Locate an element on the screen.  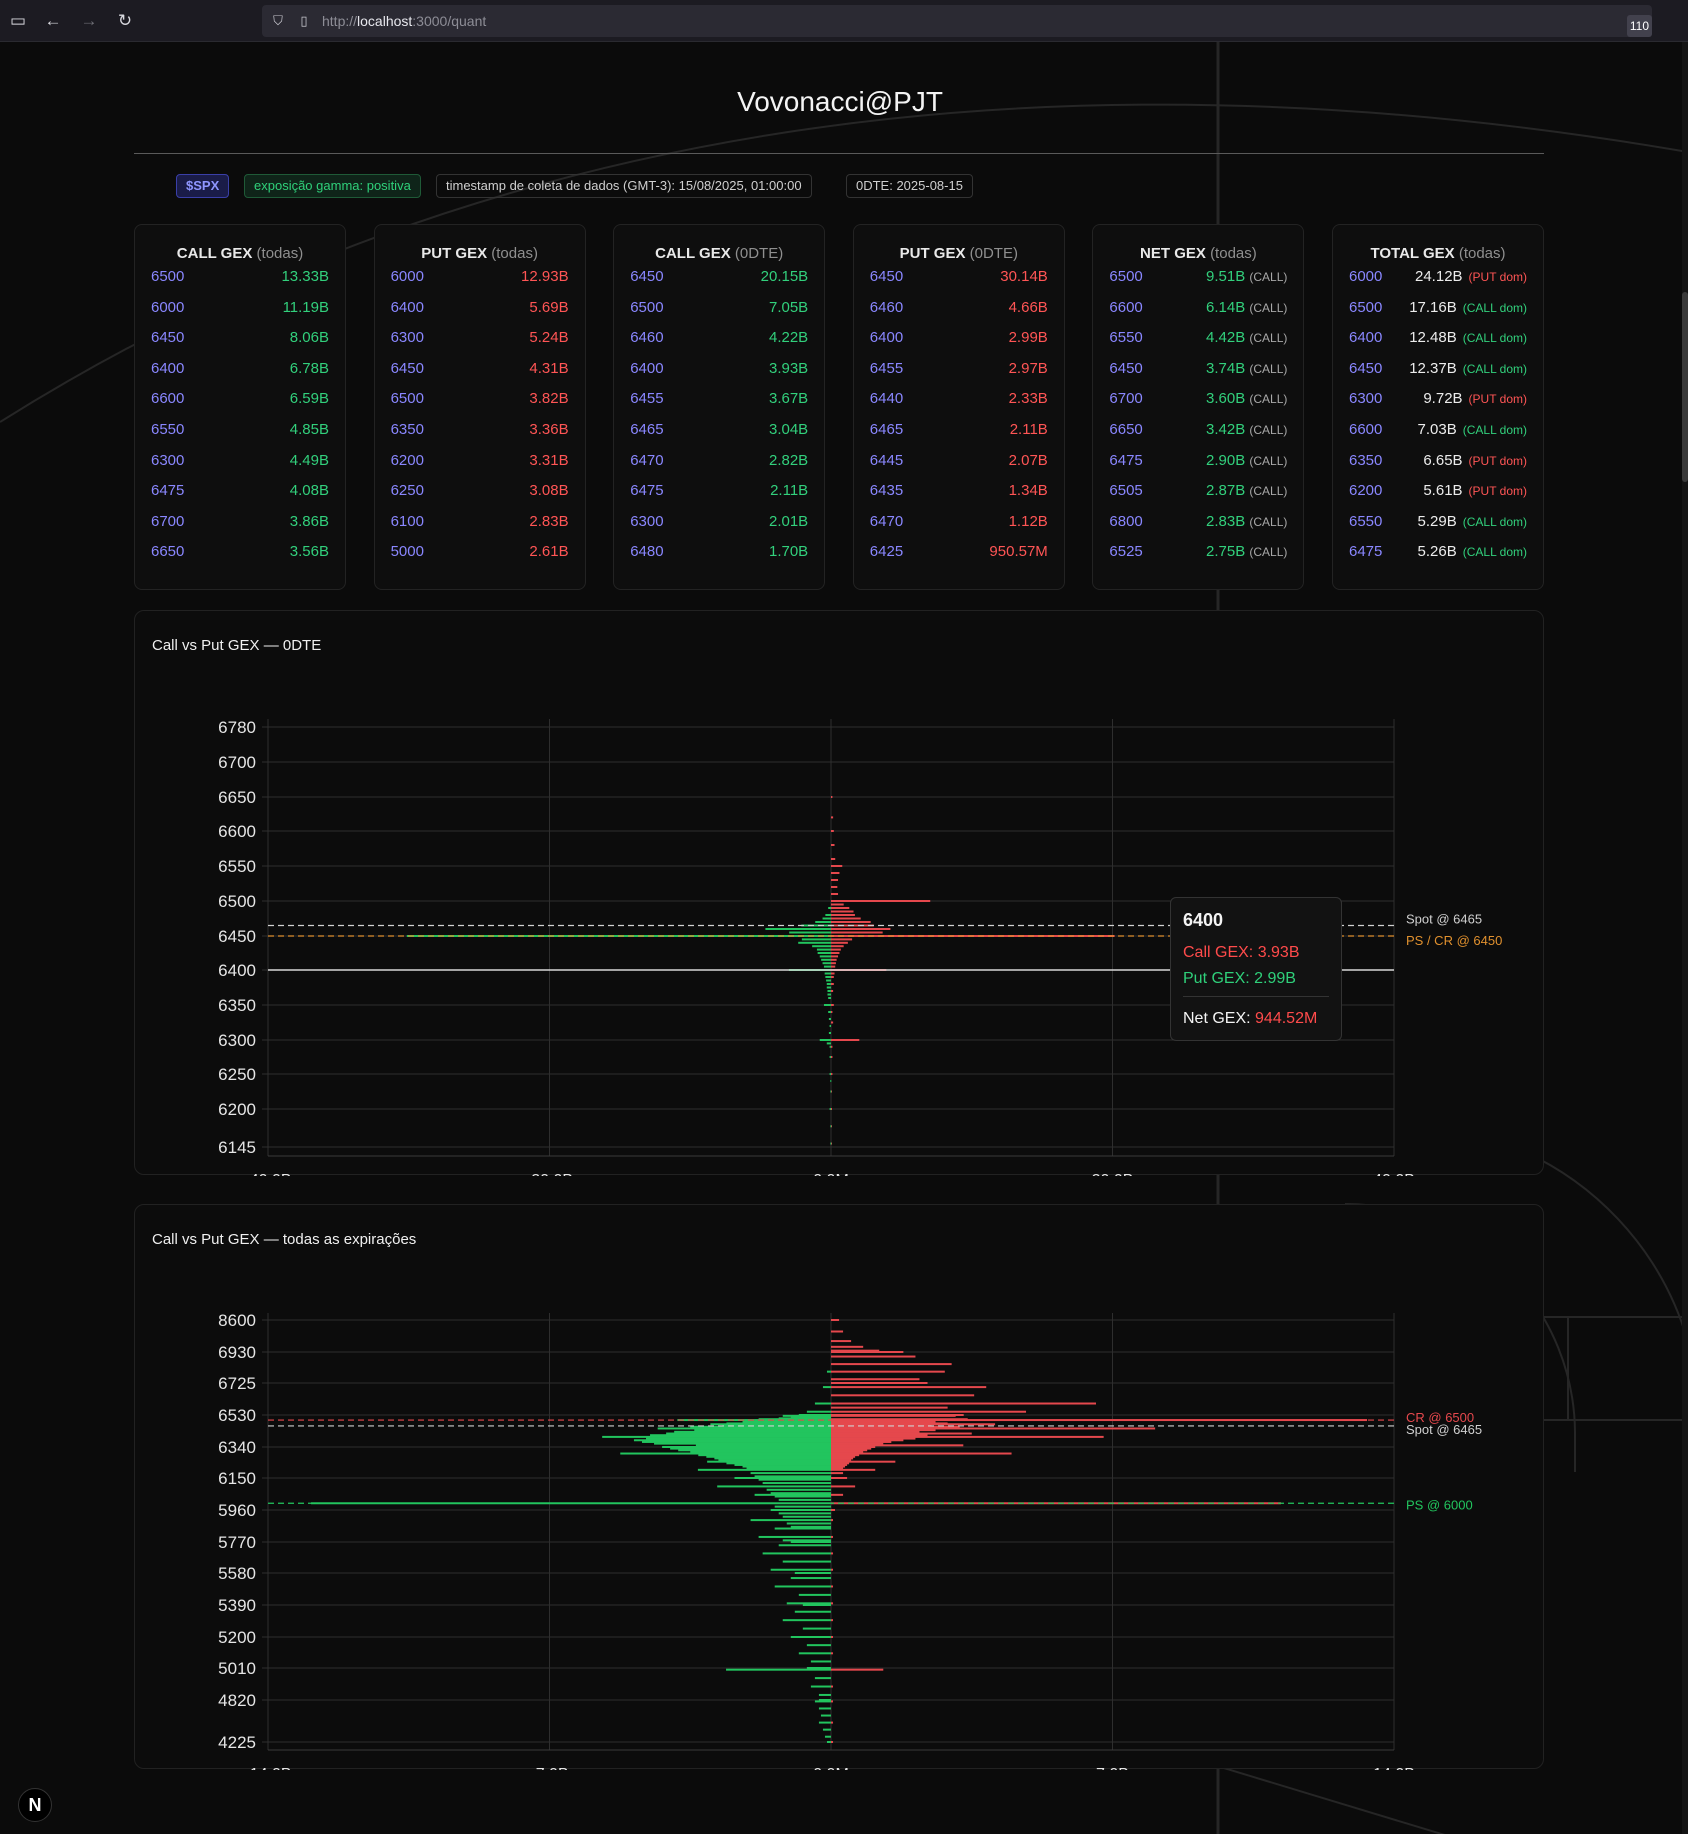
gex-value: 4.31B is located at coordinates (549, 368).